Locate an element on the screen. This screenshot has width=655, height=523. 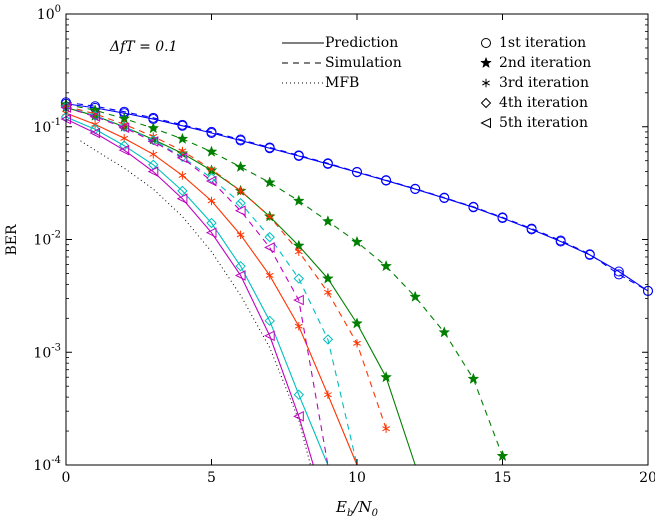
legend-label-circle: 1st iteration is located at coordinates (542, 43).